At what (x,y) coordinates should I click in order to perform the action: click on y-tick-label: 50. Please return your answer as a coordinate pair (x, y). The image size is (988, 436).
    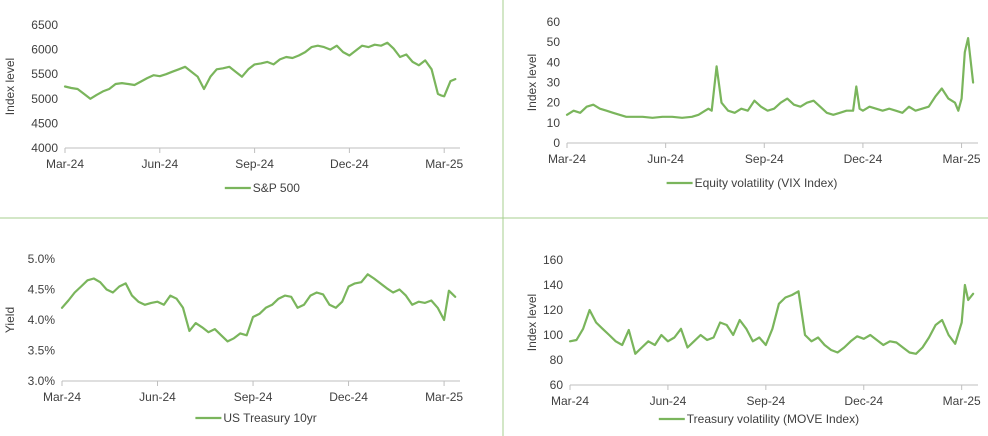
    Looking at the image, I should click on (554, 42).